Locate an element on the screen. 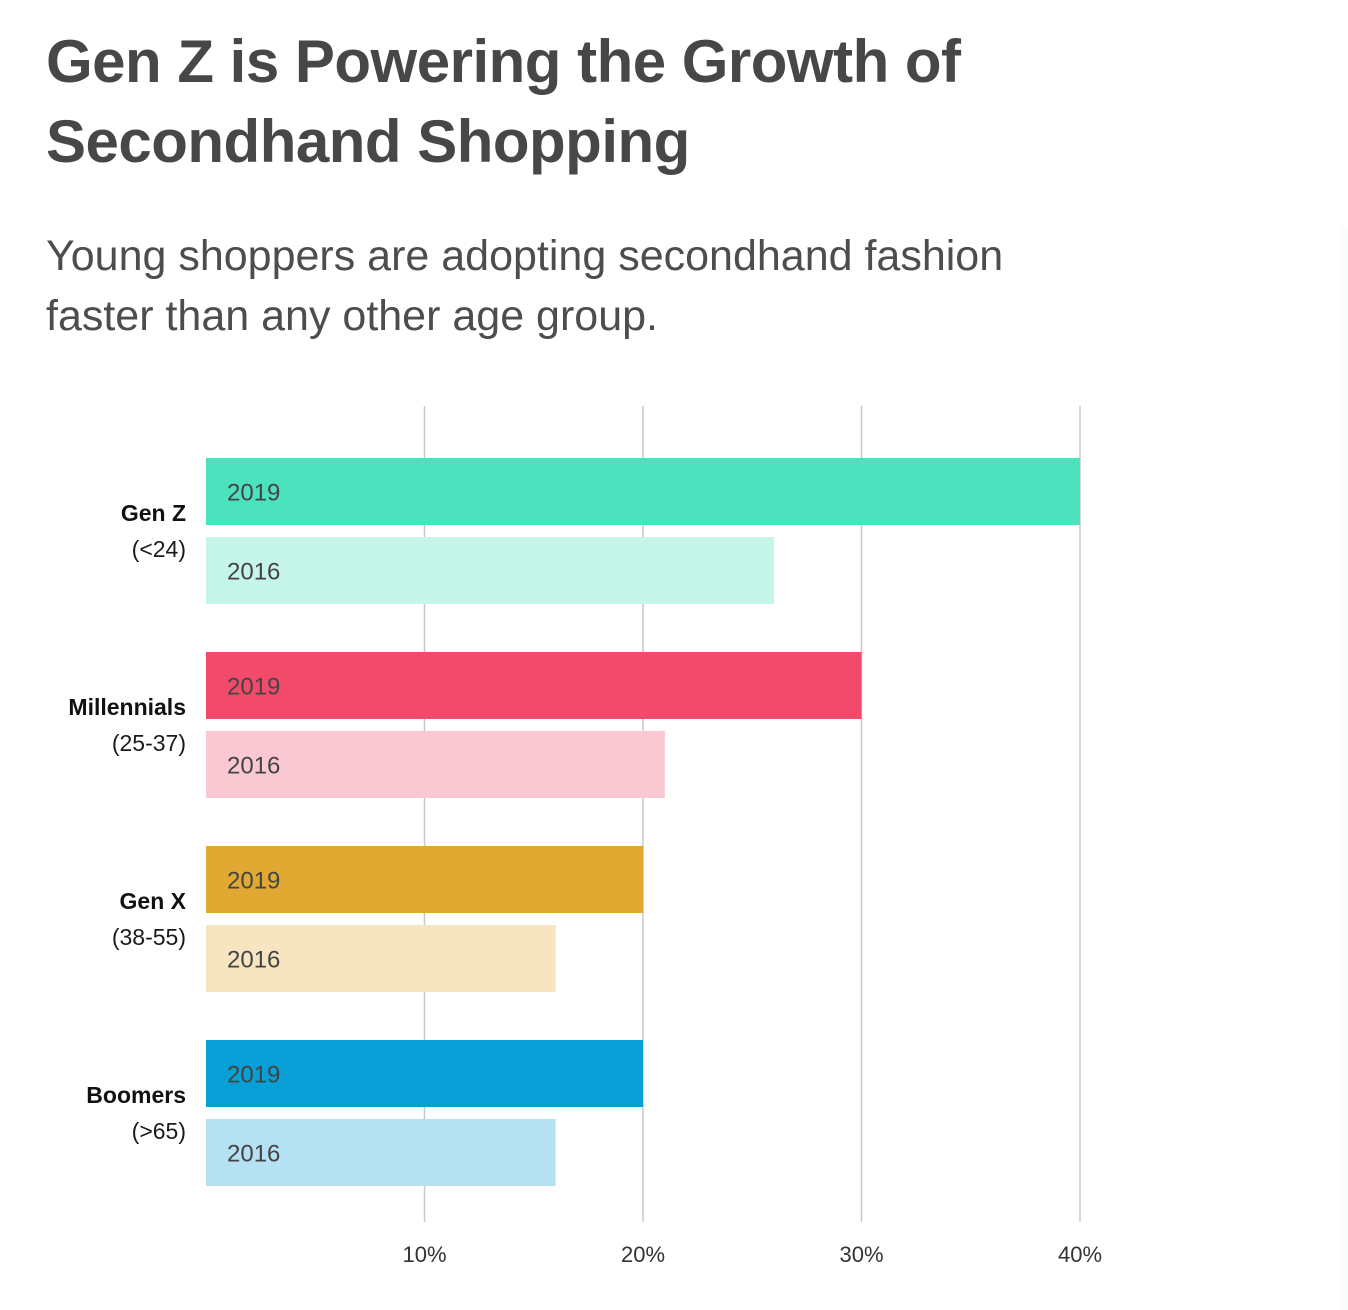 The image size is (1348, 1310). category-label: Gen Z is located at coordinates (153, 513).